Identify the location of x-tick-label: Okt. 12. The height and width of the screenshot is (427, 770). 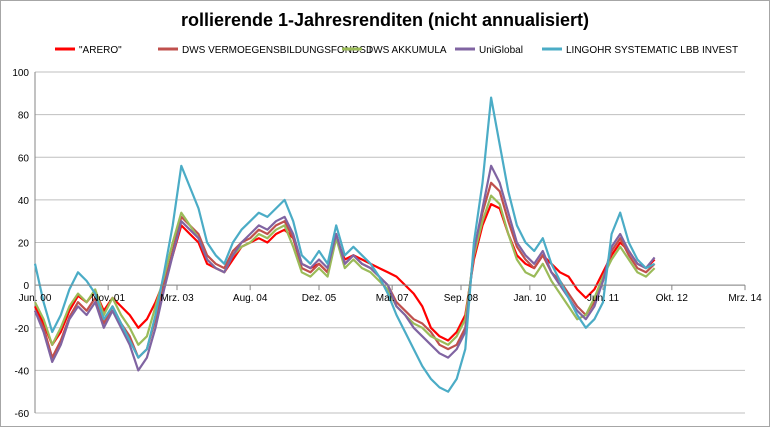
(672, 298).